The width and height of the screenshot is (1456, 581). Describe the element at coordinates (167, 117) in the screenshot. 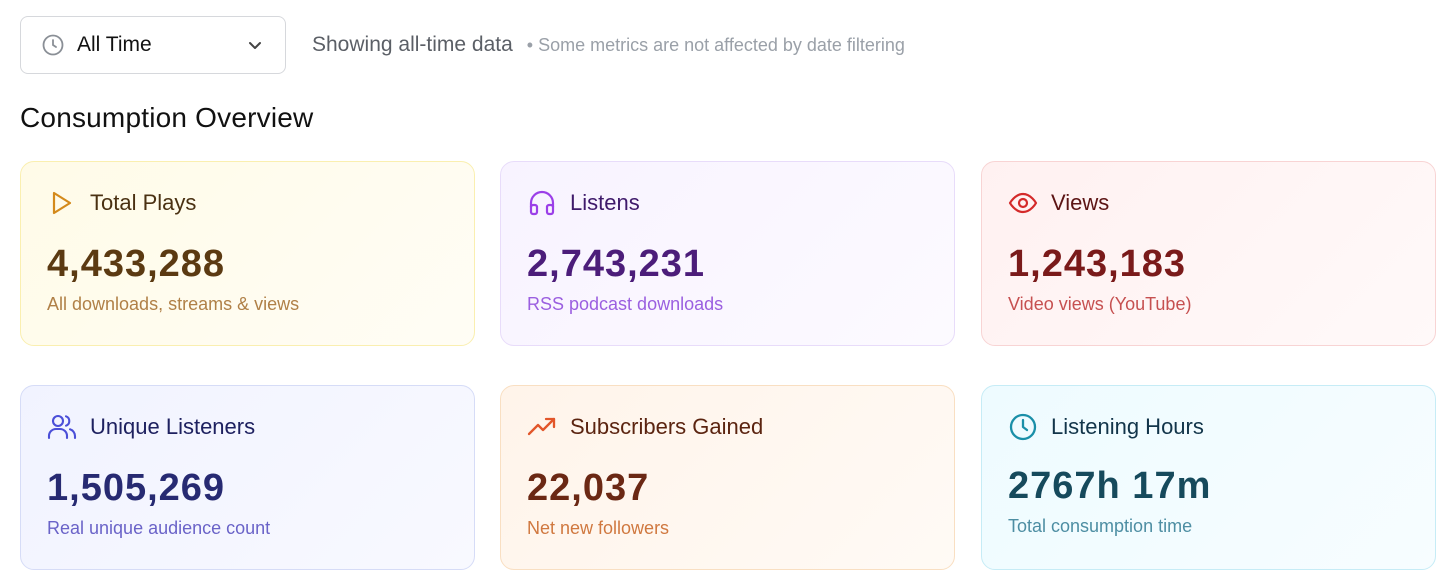

I see `section-title: Consumption Overview` at that location.